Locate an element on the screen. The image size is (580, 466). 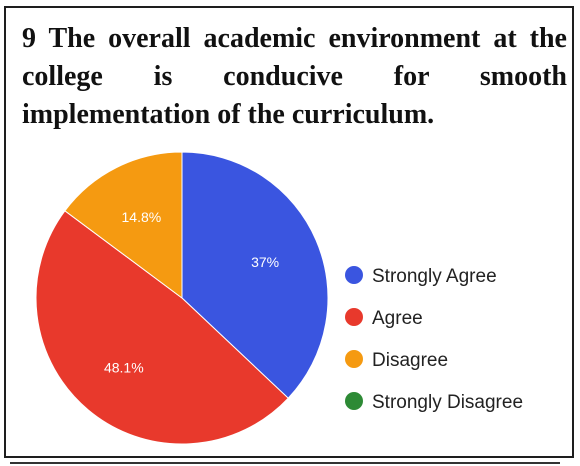
pie-slice-labels: 37% 48.1% 14.8% is located at coordinates (191, 292).